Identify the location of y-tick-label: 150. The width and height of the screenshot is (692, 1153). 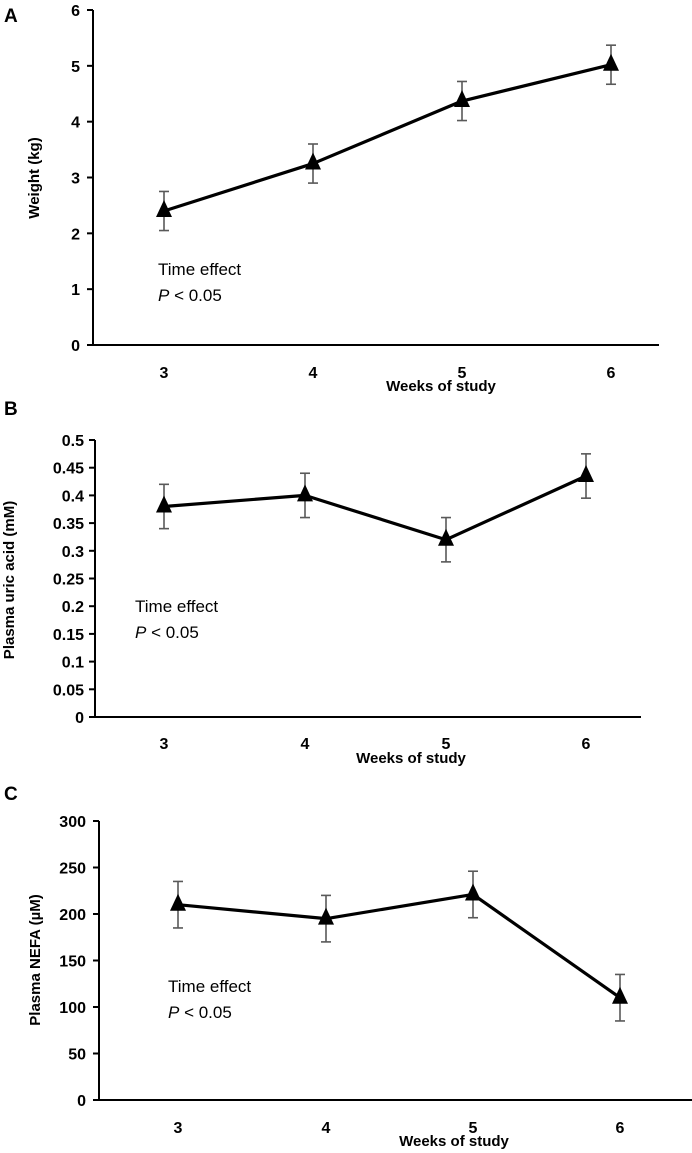
(72, 962).